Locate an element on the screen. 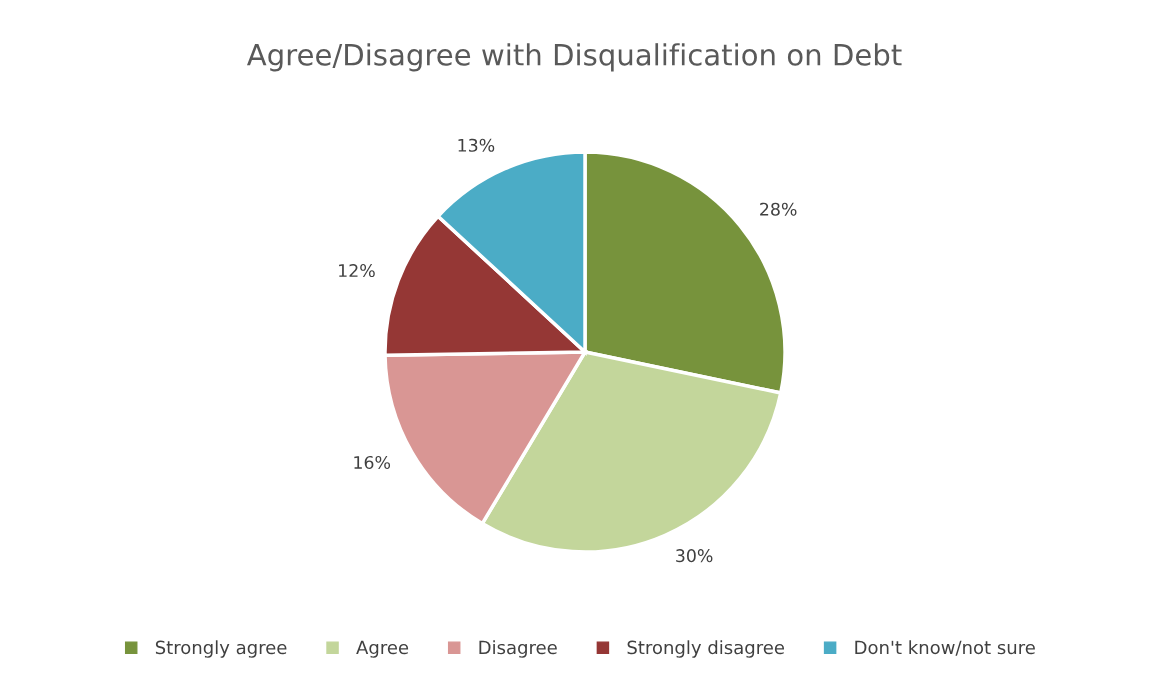 This screenshot has height=674, width=1149. legend-label: Strongly agree is located at coordinates (221, 649).